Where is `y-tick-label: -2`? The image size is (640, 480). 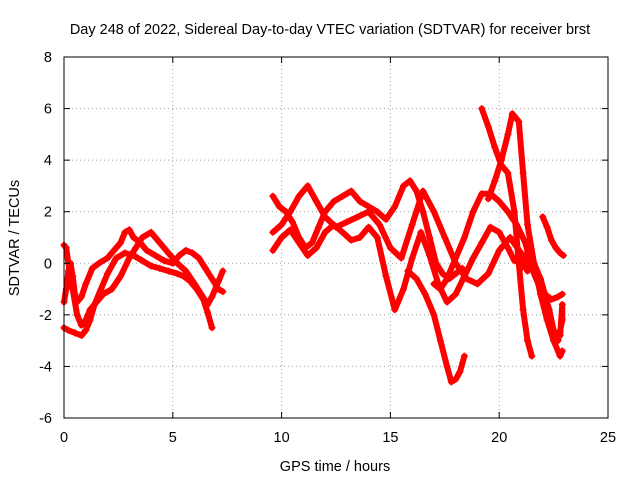
y-tick-label: -2 is located at coordinates (45, 316).